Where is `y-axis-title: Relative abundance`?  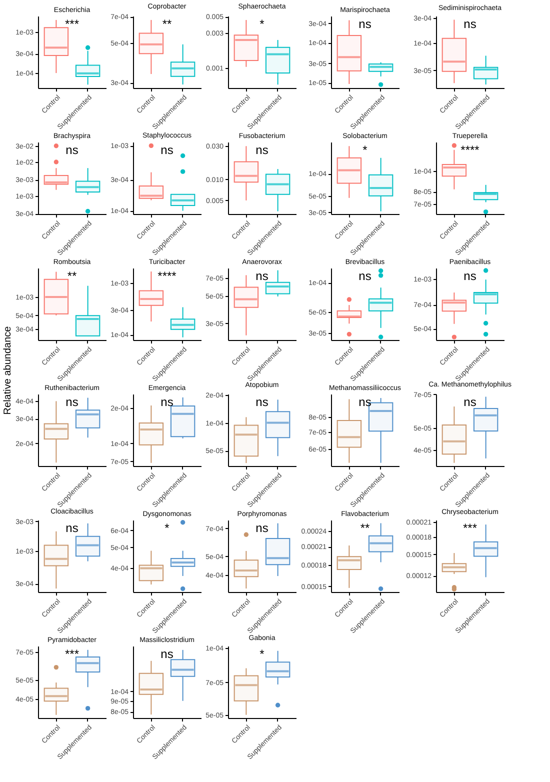
y-axis-title: Relative abundance is located at coordinates (8, 370).